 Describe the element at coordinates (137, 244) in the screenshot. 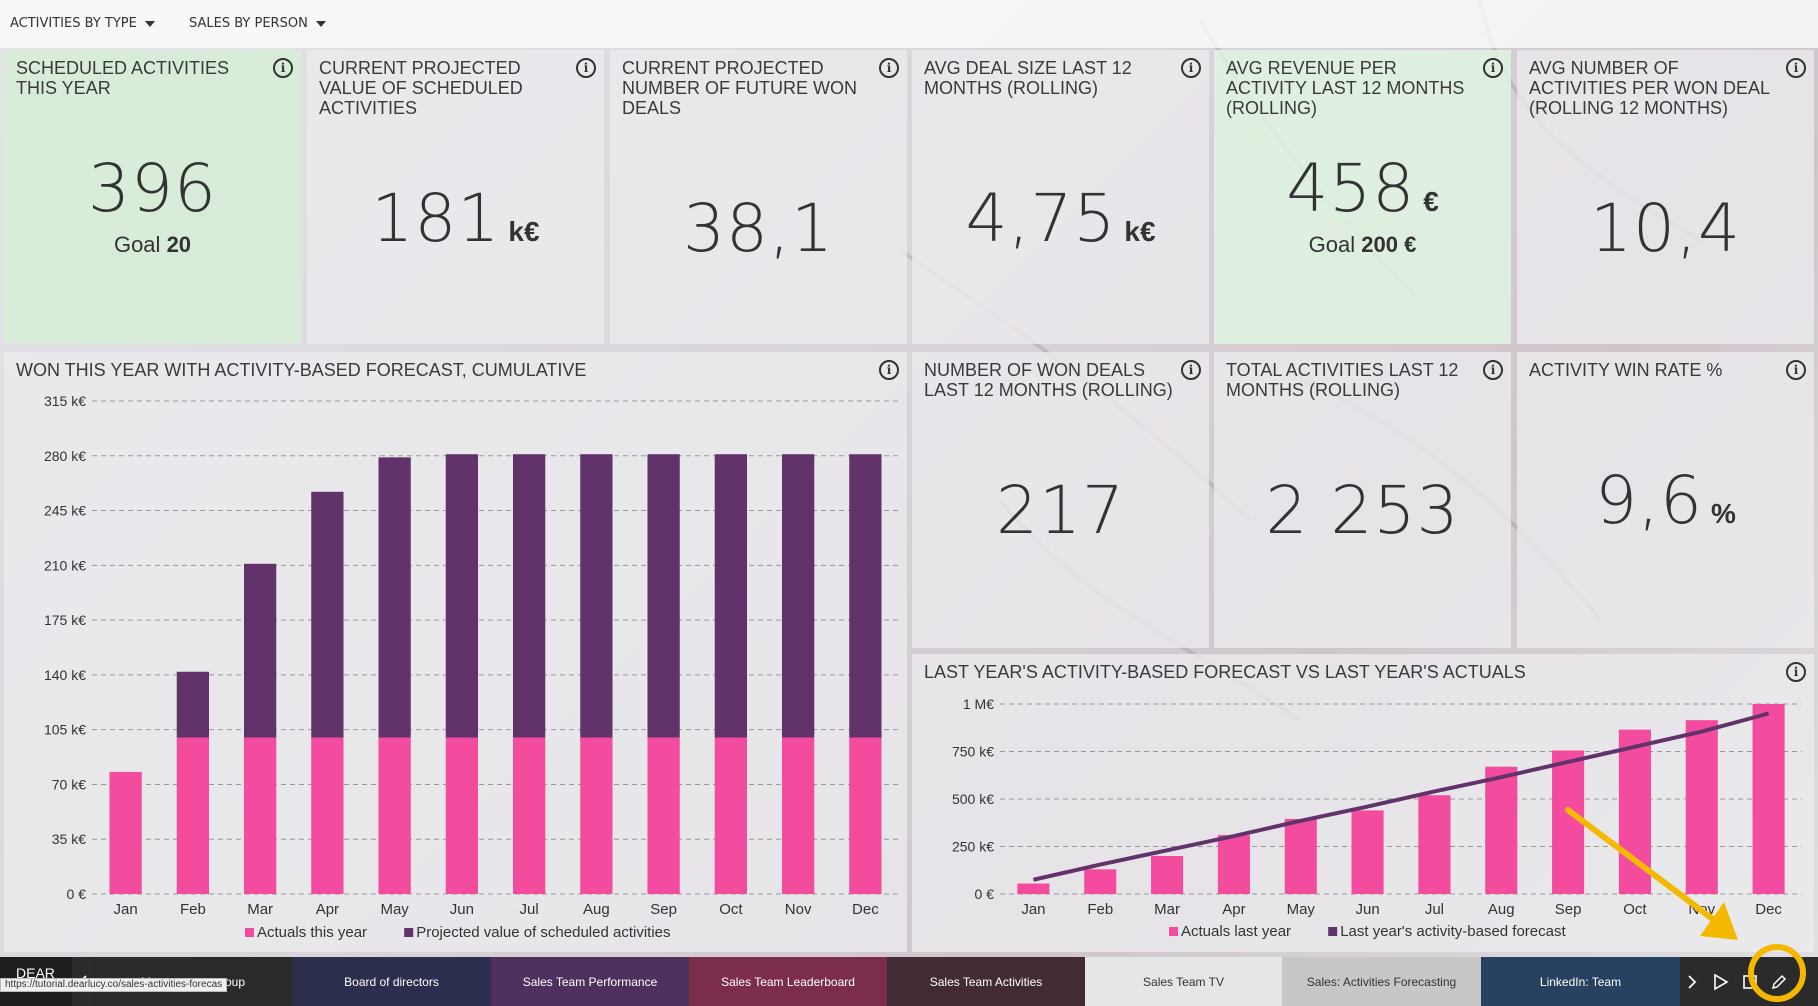

I see `goal-label: Goal` at that location.